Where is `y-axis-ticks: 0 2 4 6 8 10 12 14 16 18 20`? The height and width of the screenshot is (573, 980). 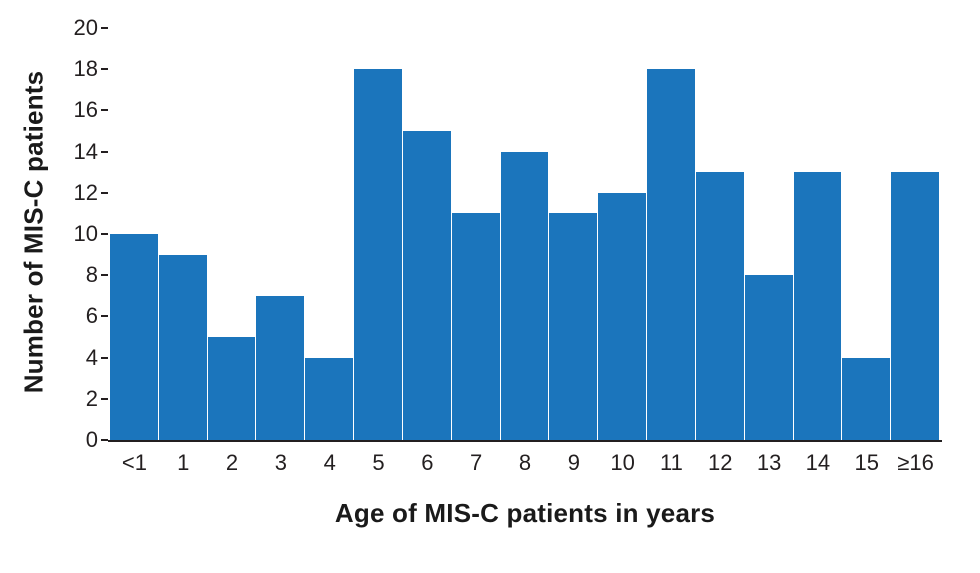
y-axis-ticks: 0 2 4 6 8 10 12 14 16 18 20 is located at coordinates (49, 286).